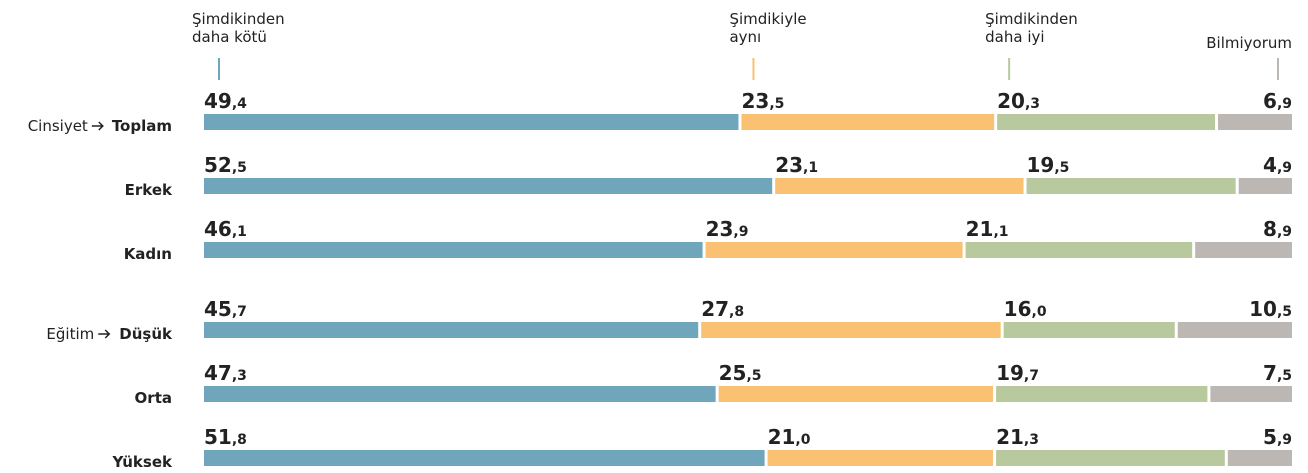  I want to click on value-label: 19,5, so click(1048, 165).